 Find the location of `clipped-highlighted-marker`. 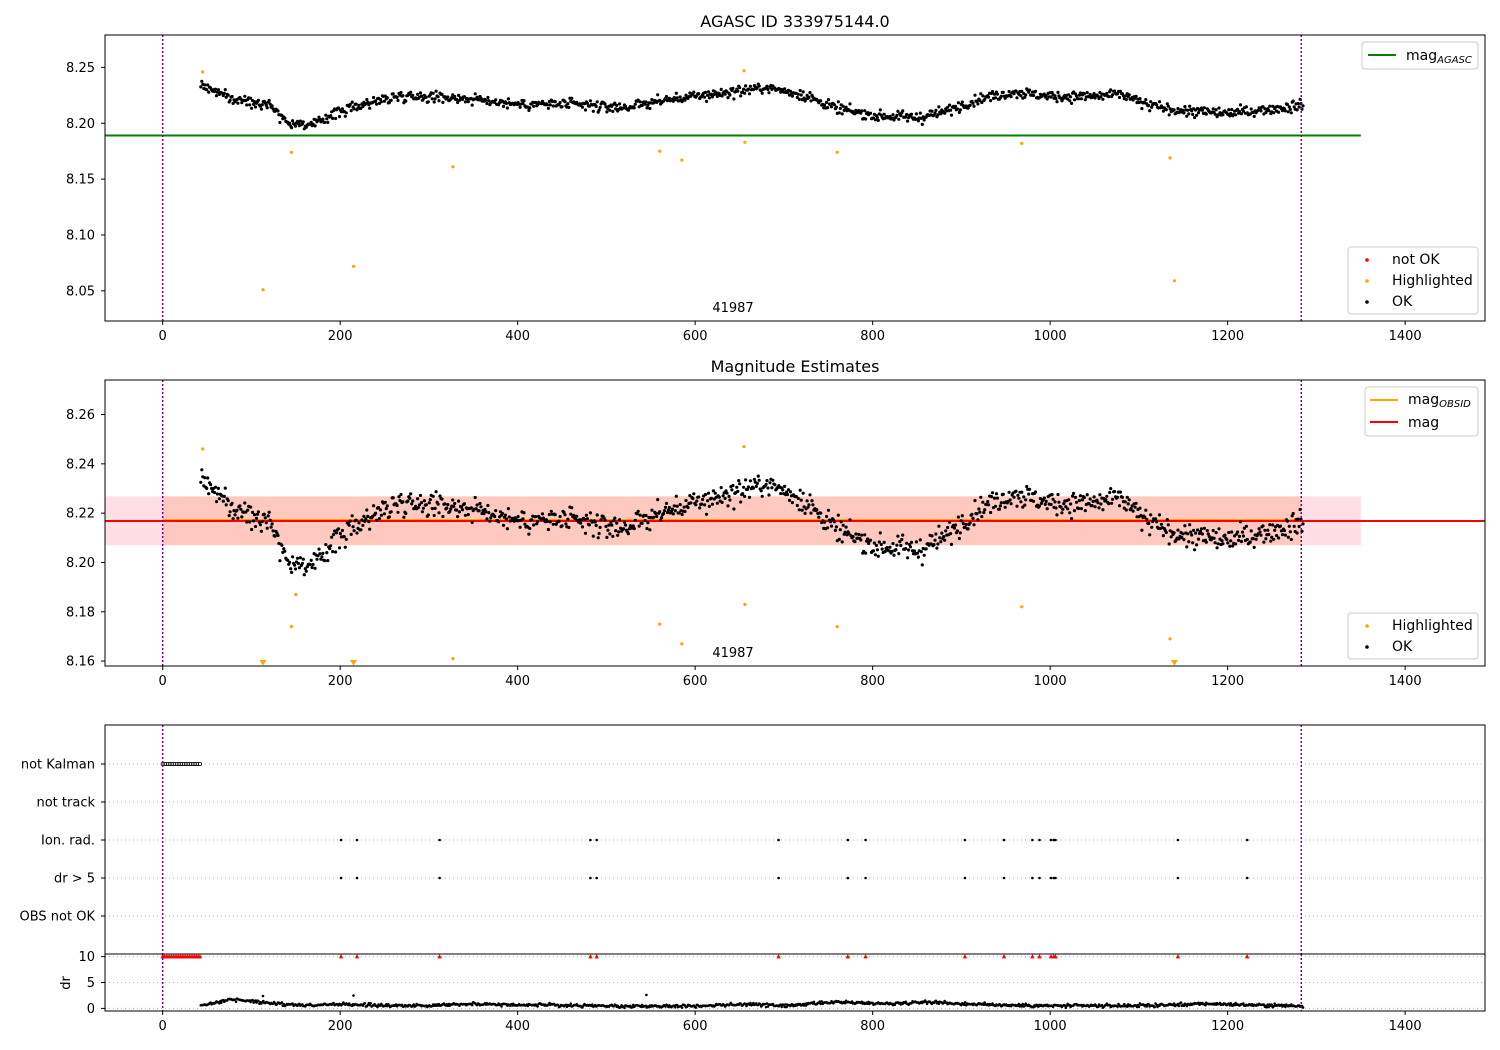

clipped-highlighted-marker is located at coordinates (1174, 663).